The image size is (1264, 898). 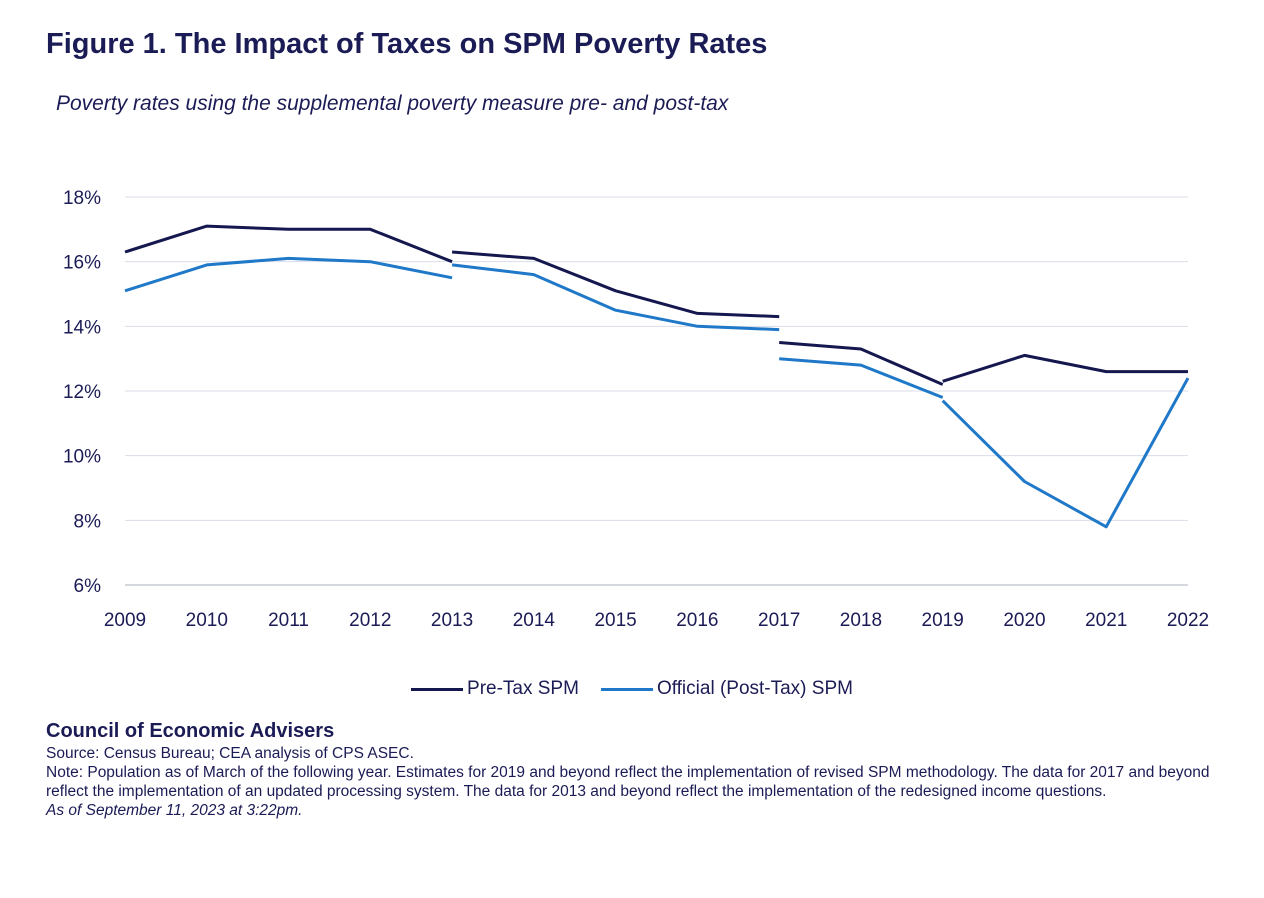 I want to click on legend-label-pre-tax: Pre-Tax SPM, so click(x=523, y=688).